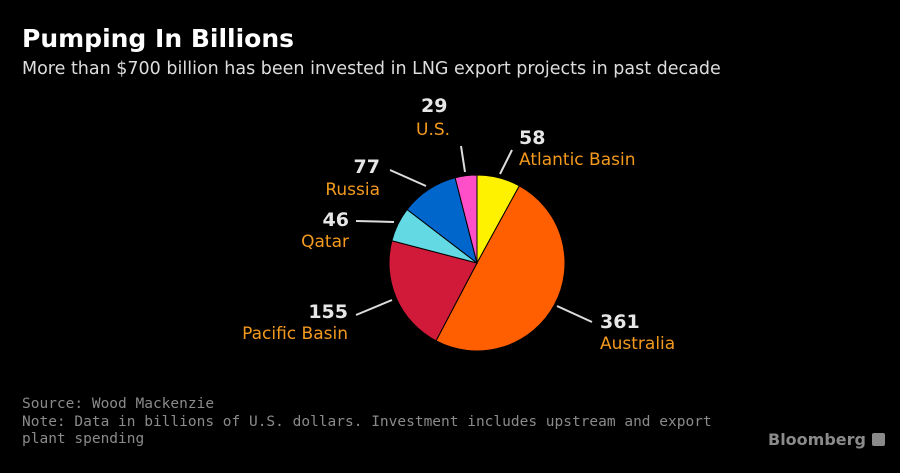 The height and width of the screenshot is (473, 900). Describe the element at coordinates (374, 307) in the screenshot. I see `leader-line-pacific` at that location.